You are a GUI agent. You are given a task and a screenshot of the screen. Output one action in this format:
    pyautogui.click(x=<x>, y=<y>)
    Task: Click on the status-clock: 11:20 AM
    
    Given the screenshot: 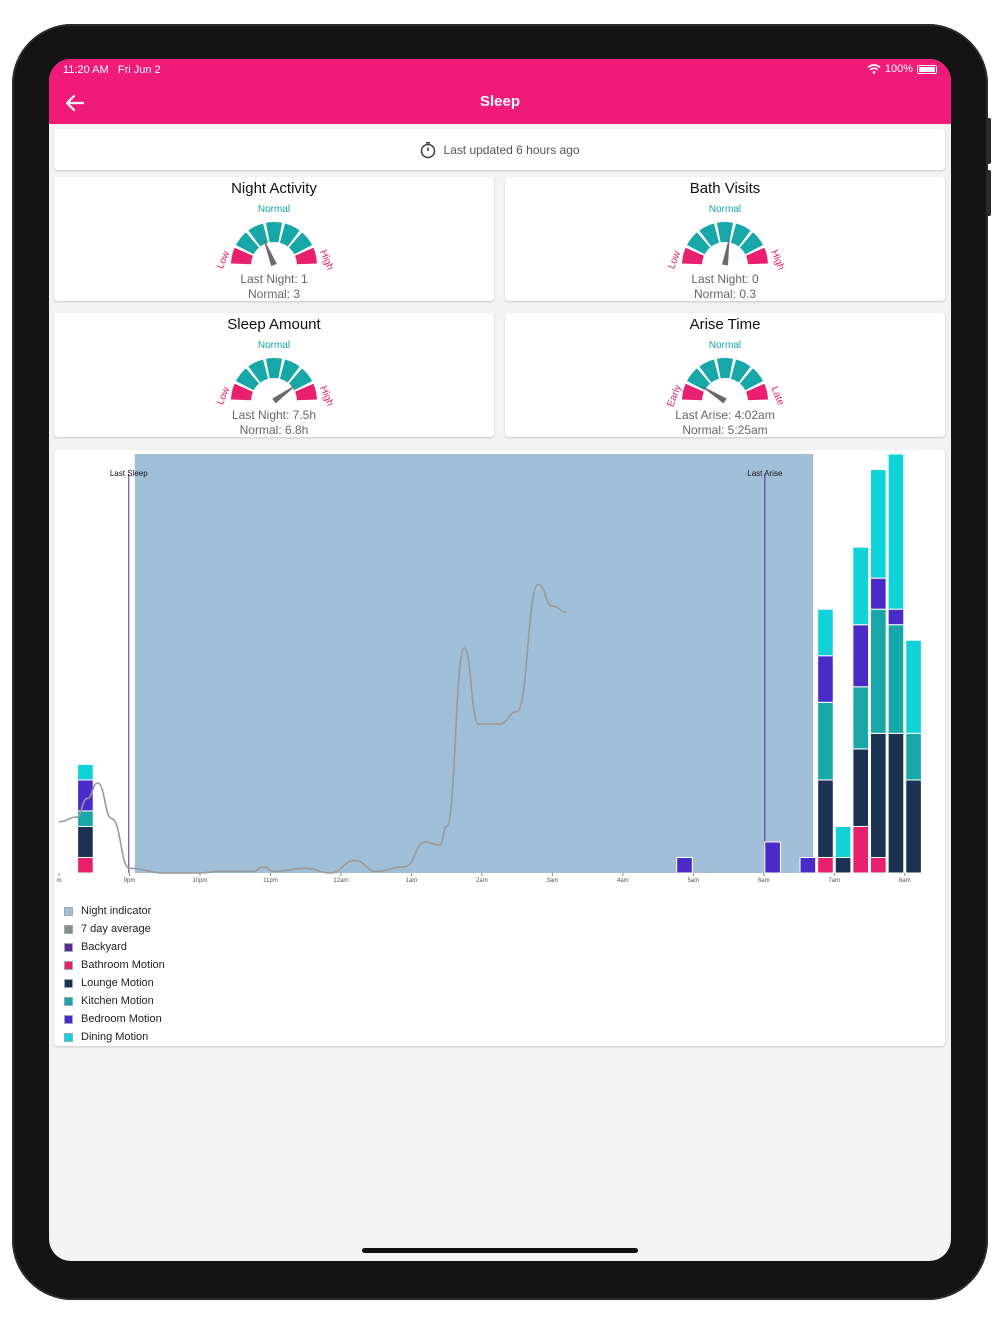 What is the action you would take?
    pyautogui.click(x=86, y=70)
    